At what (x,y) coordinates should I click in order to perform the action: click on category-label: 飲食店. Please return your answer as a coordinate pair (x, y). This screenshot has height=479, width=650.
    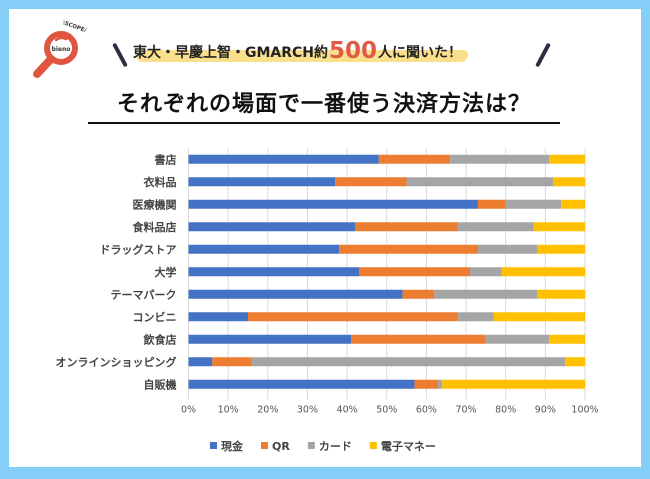
    Looking at the image, I should click on (160, 339).